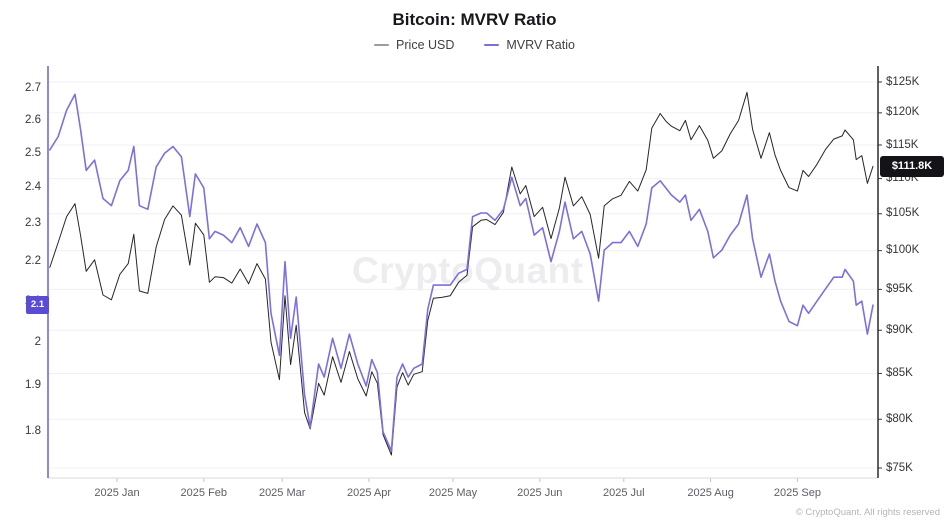 This screenshot has width=949, height=528. What do you see at coordinates (425, 45) in the screenshot?
I see `legend-label-price: Price USD` at bounding box center [425, 45].